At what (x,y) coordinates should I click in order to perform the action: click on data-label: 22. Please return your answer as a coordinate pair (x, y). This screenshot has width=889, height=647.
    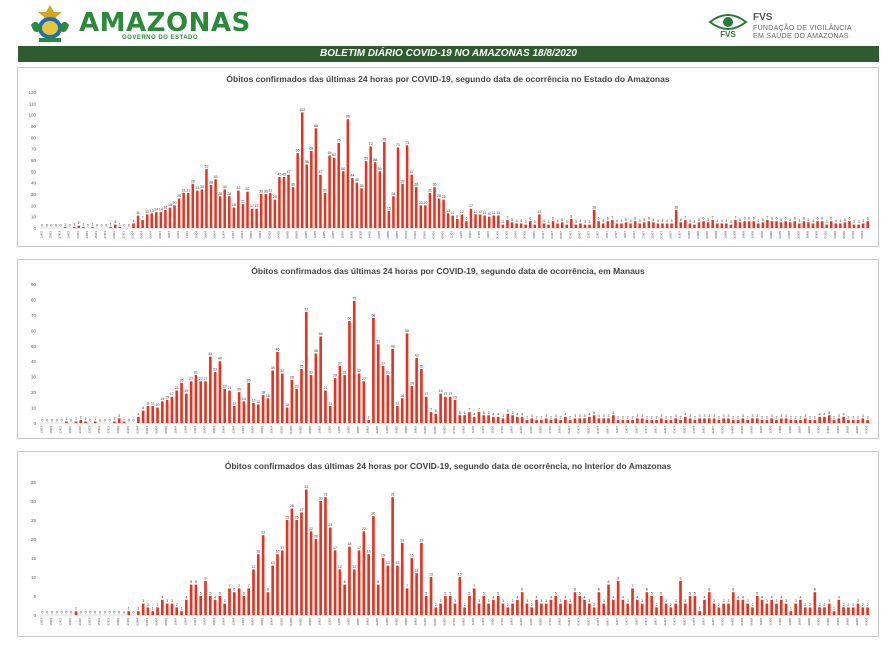
    Looking at the image, I should click on (225, 387).